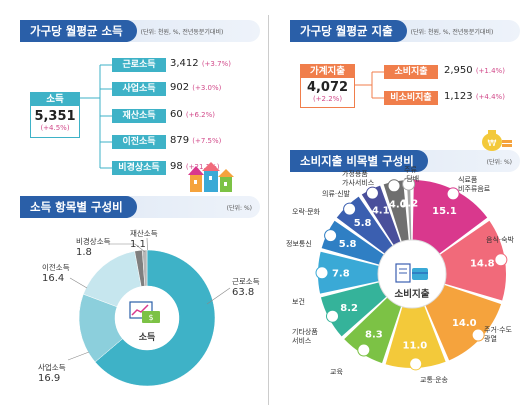 The width and height of the screenshot is (530, 413). What do you see at coordinates (336, 372) in the screenshot?
I see `expense-category-label: 교육` at bounding box center [336, 372].